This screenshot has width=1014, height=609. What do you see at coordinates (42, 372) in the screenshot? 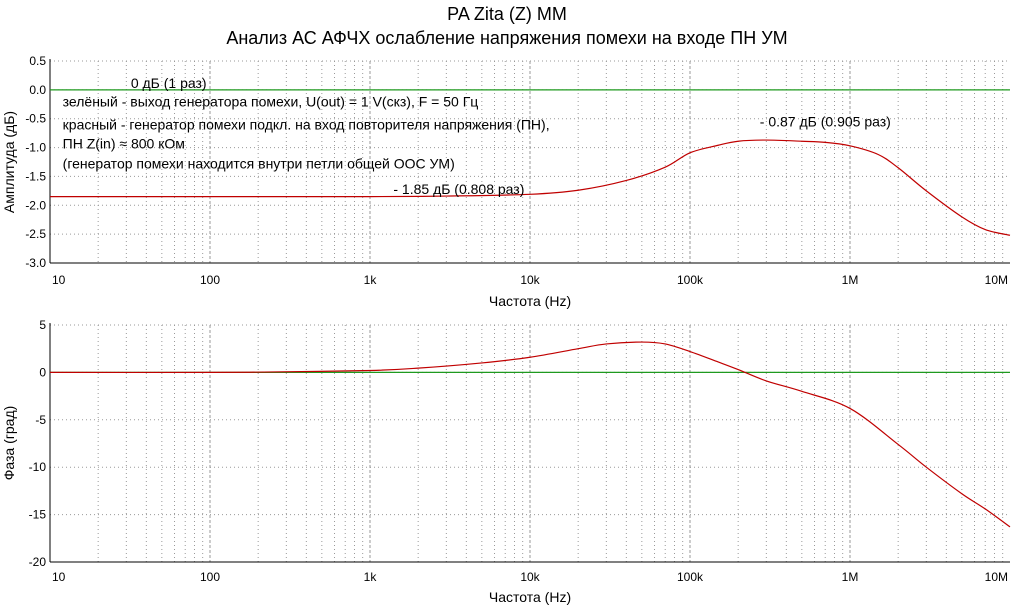
I see `y-tick-label: 0` at bounding box center [42, 372].